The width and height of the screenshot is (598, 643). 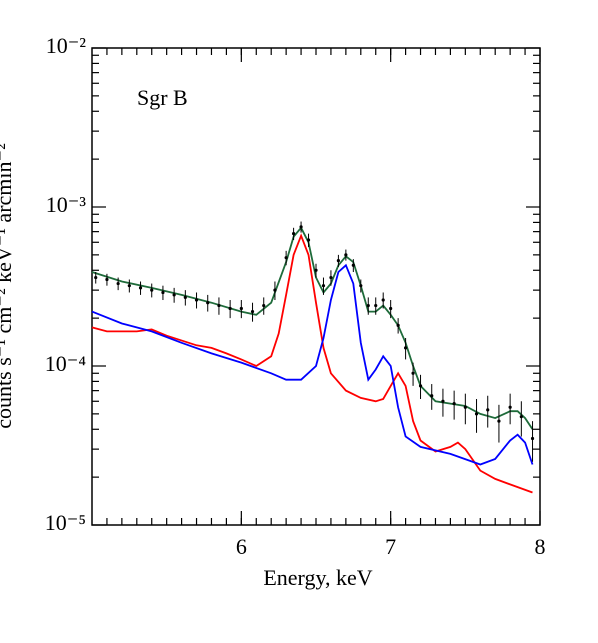 What do you see at coordinates (66, 45) in the screenshot?
I see `y-tick-label: 10⁻²` at bounding box center [66, 45].